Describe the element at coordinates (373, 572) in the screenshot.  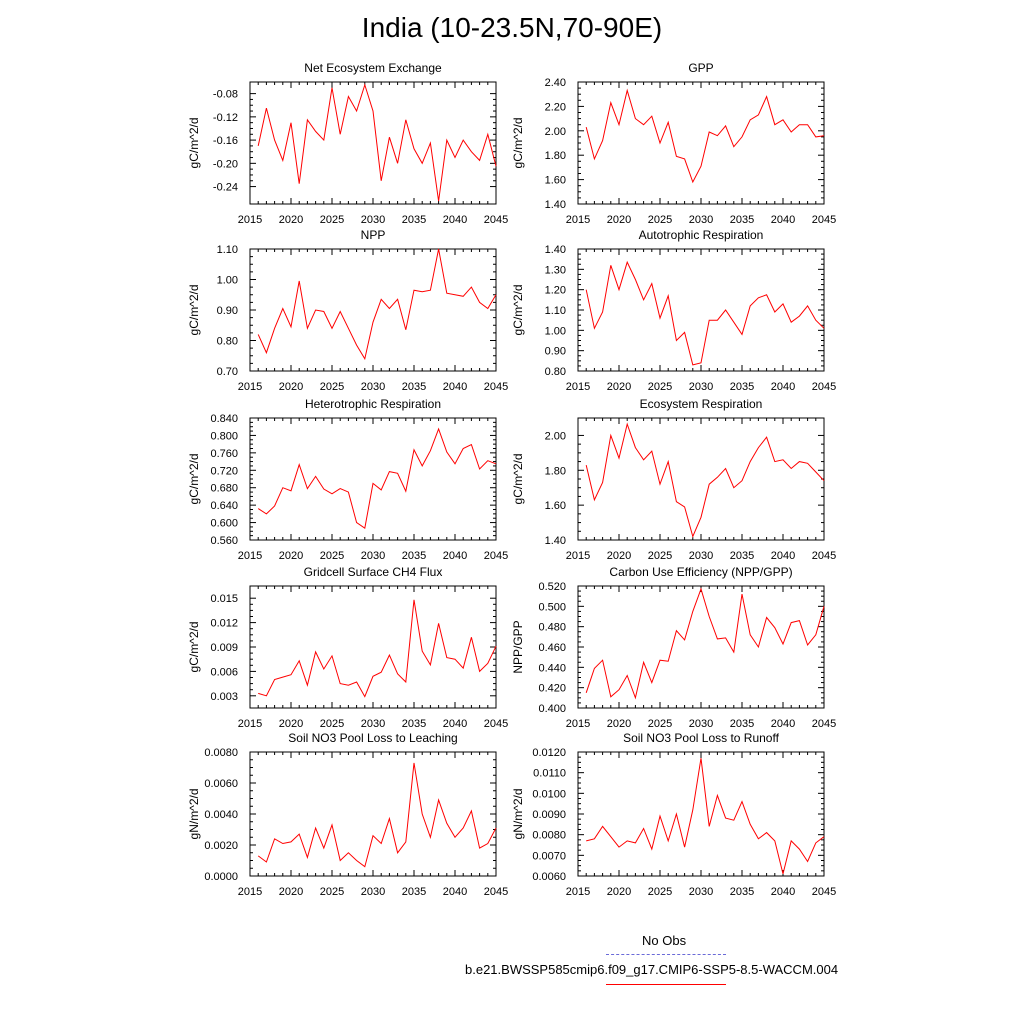
I see `panel-title: Gridcell Surface CH4 Flux` at that location.